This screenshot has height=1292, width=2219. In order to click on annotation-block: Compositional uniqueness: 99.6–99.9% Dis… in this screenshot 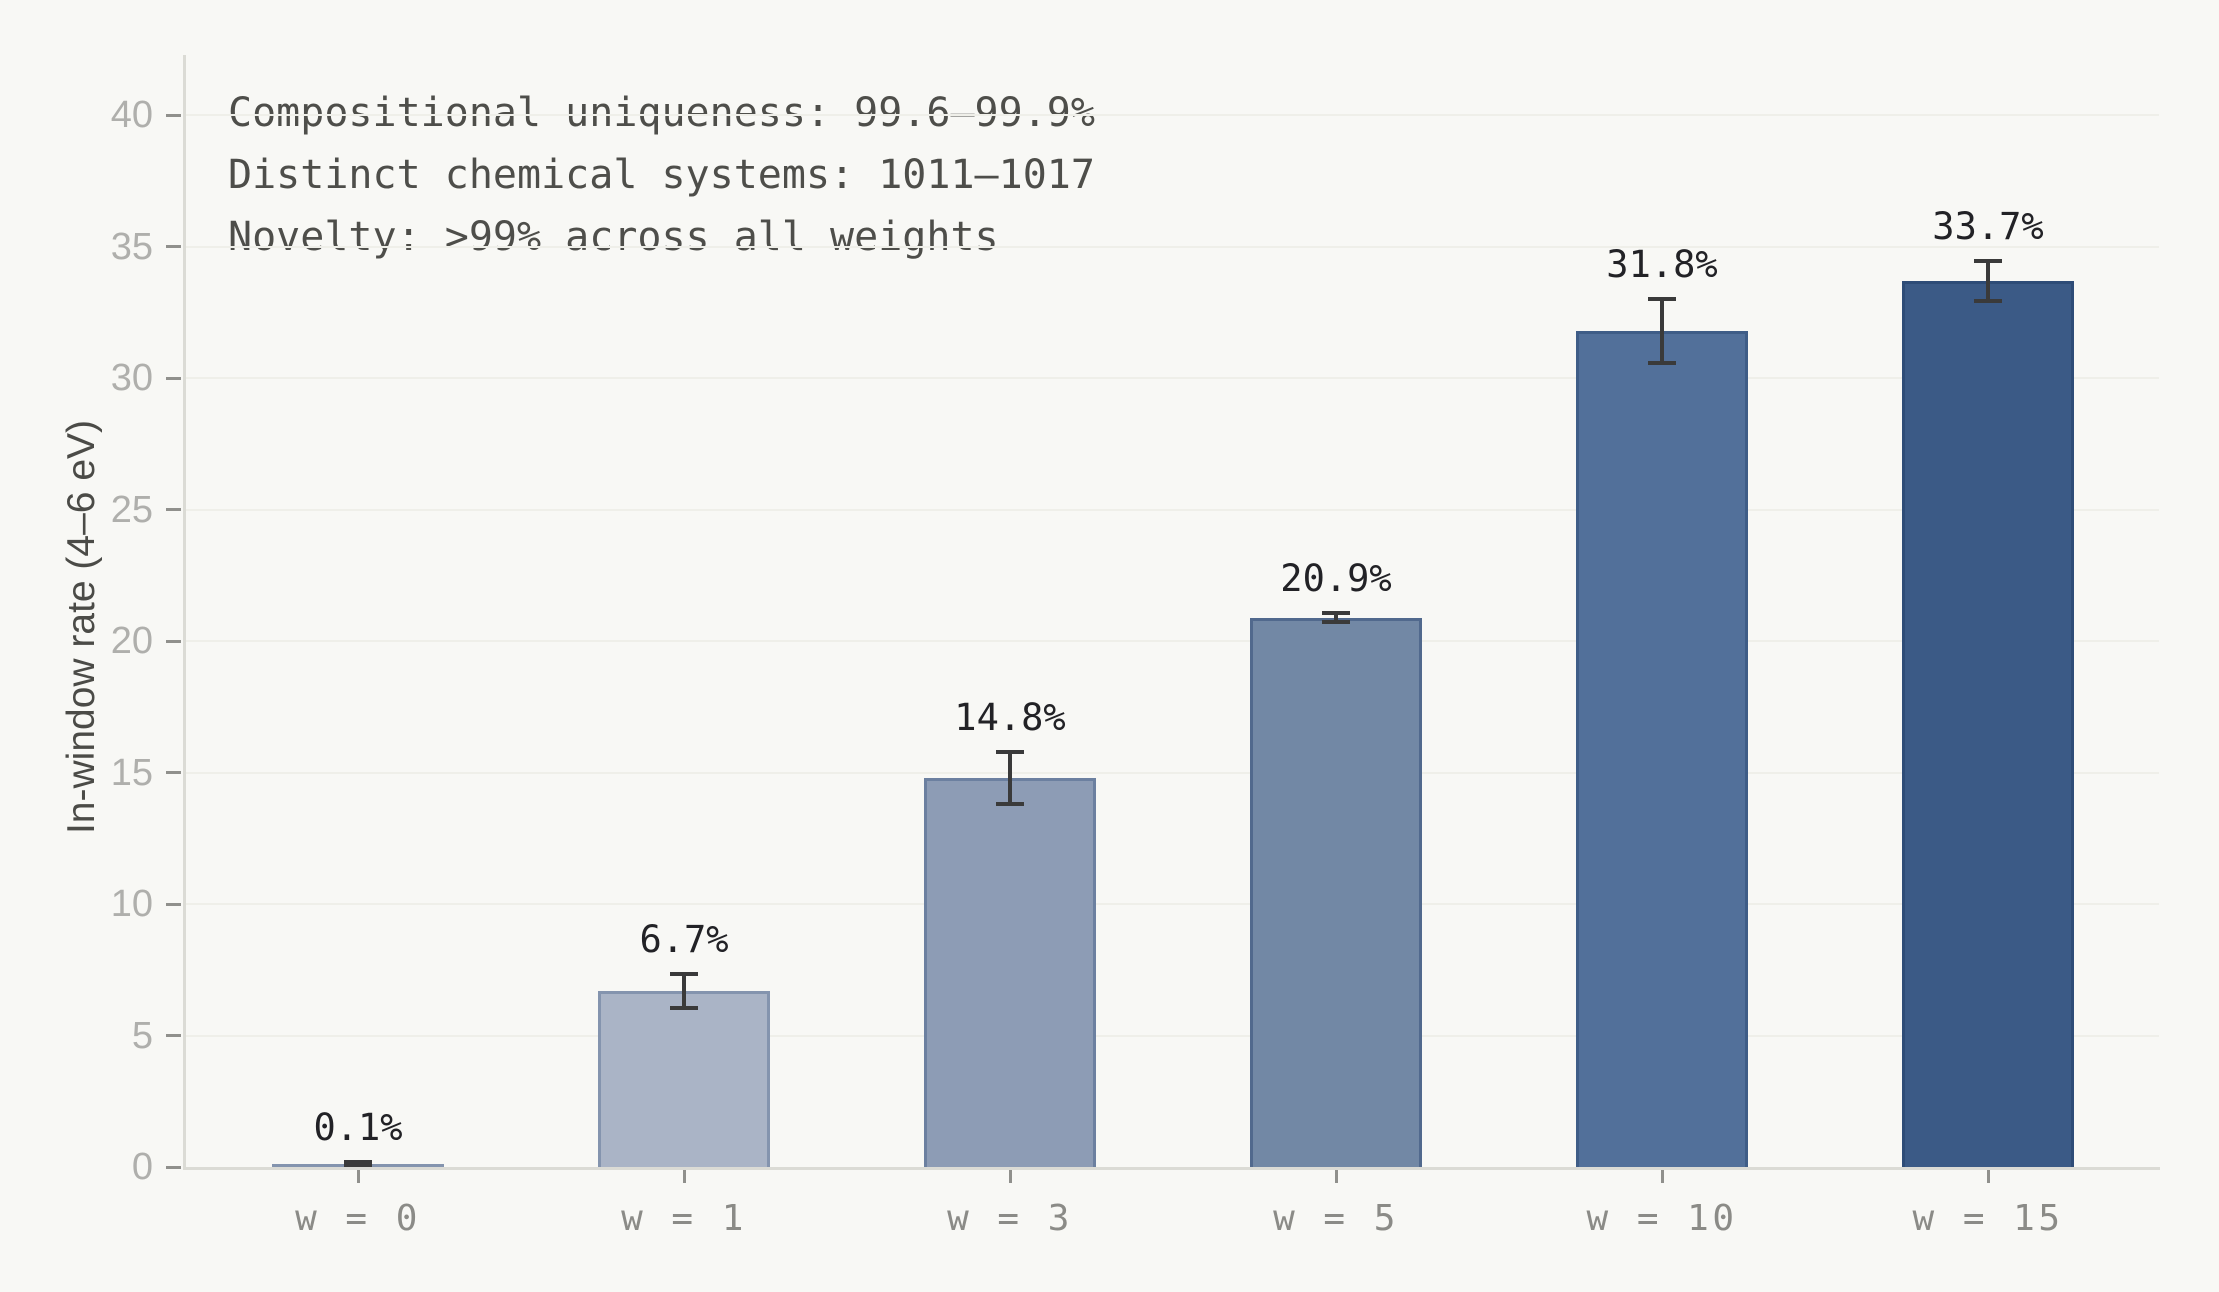, I will do `click(661, 175)`.